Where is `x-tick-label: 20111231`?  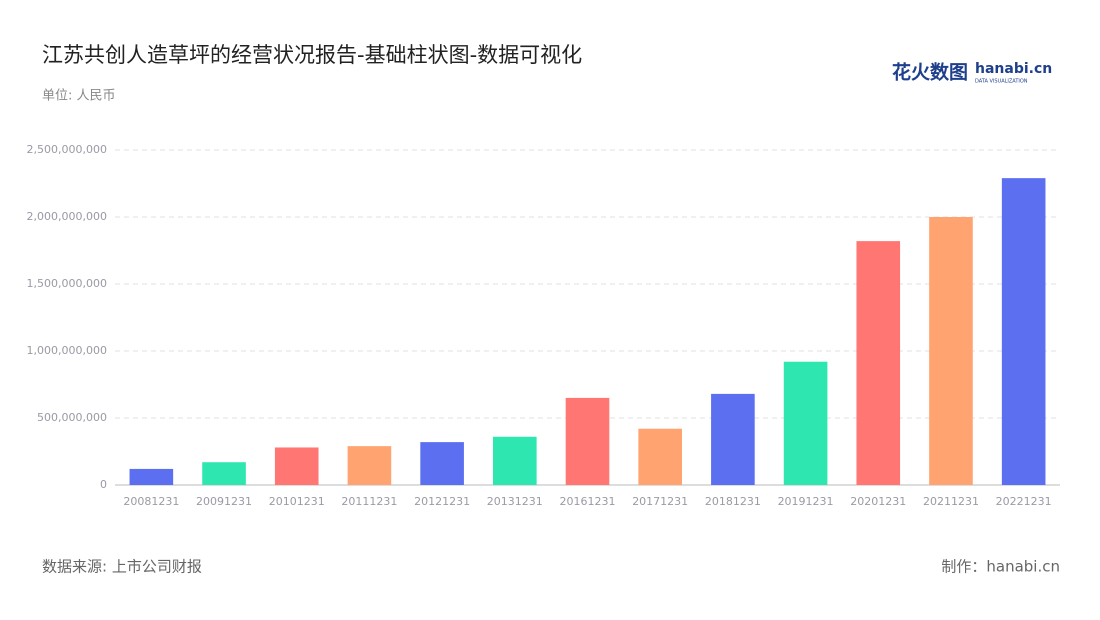 x-tick-label: 20111231 is located at coordinates (369, 501).